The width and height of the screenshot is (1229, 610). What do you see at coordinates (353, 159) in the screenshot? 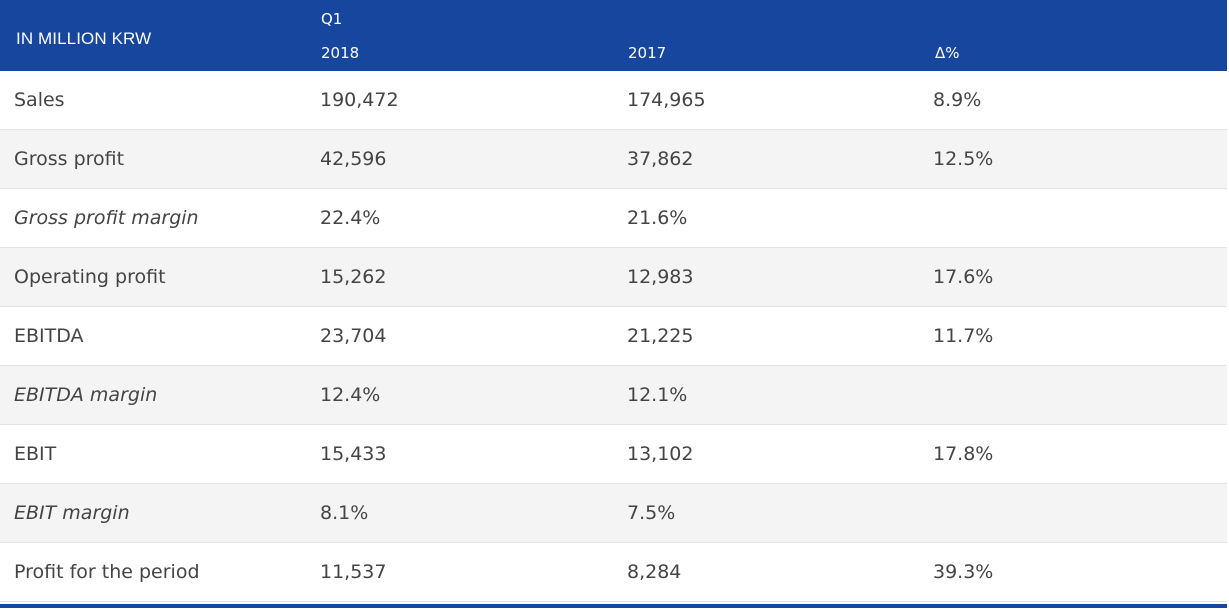
I see `cell-2018: 42,596` at bounding box center [353, 159].